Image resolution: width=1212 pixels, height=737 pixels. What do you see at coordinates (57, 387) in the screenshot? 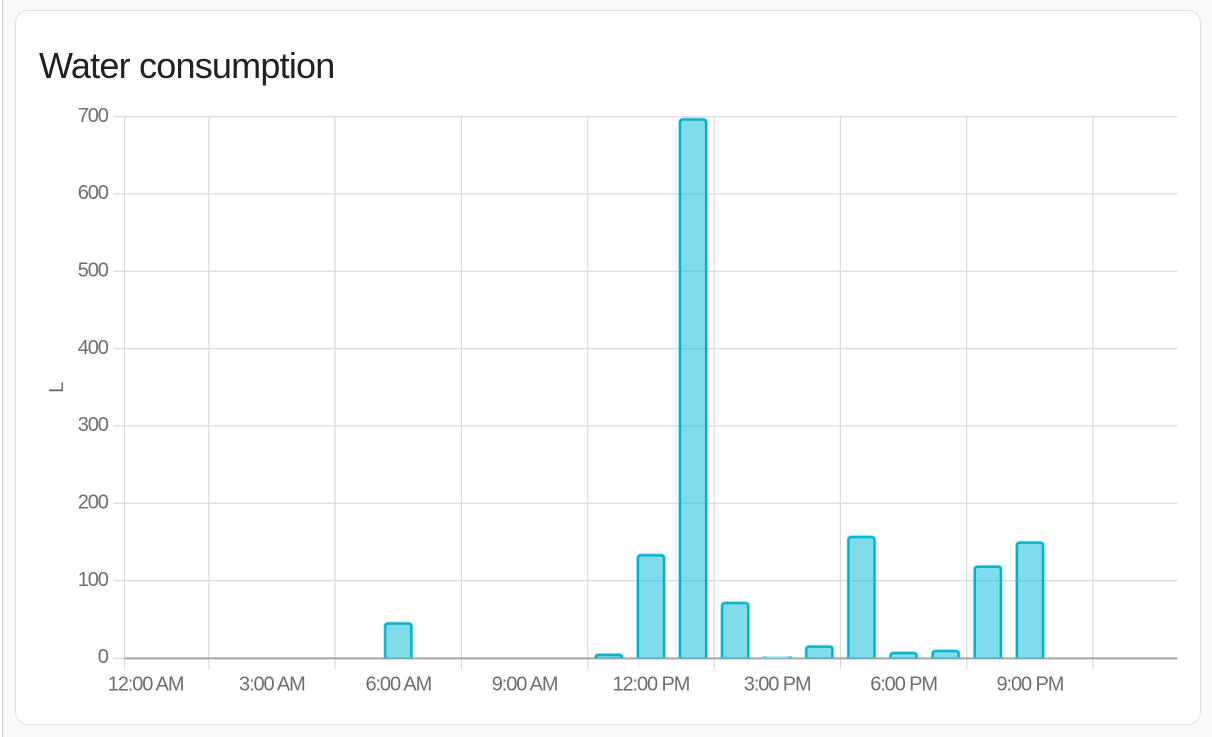
I see `svg-text: L` at bounding box center [57, 387].